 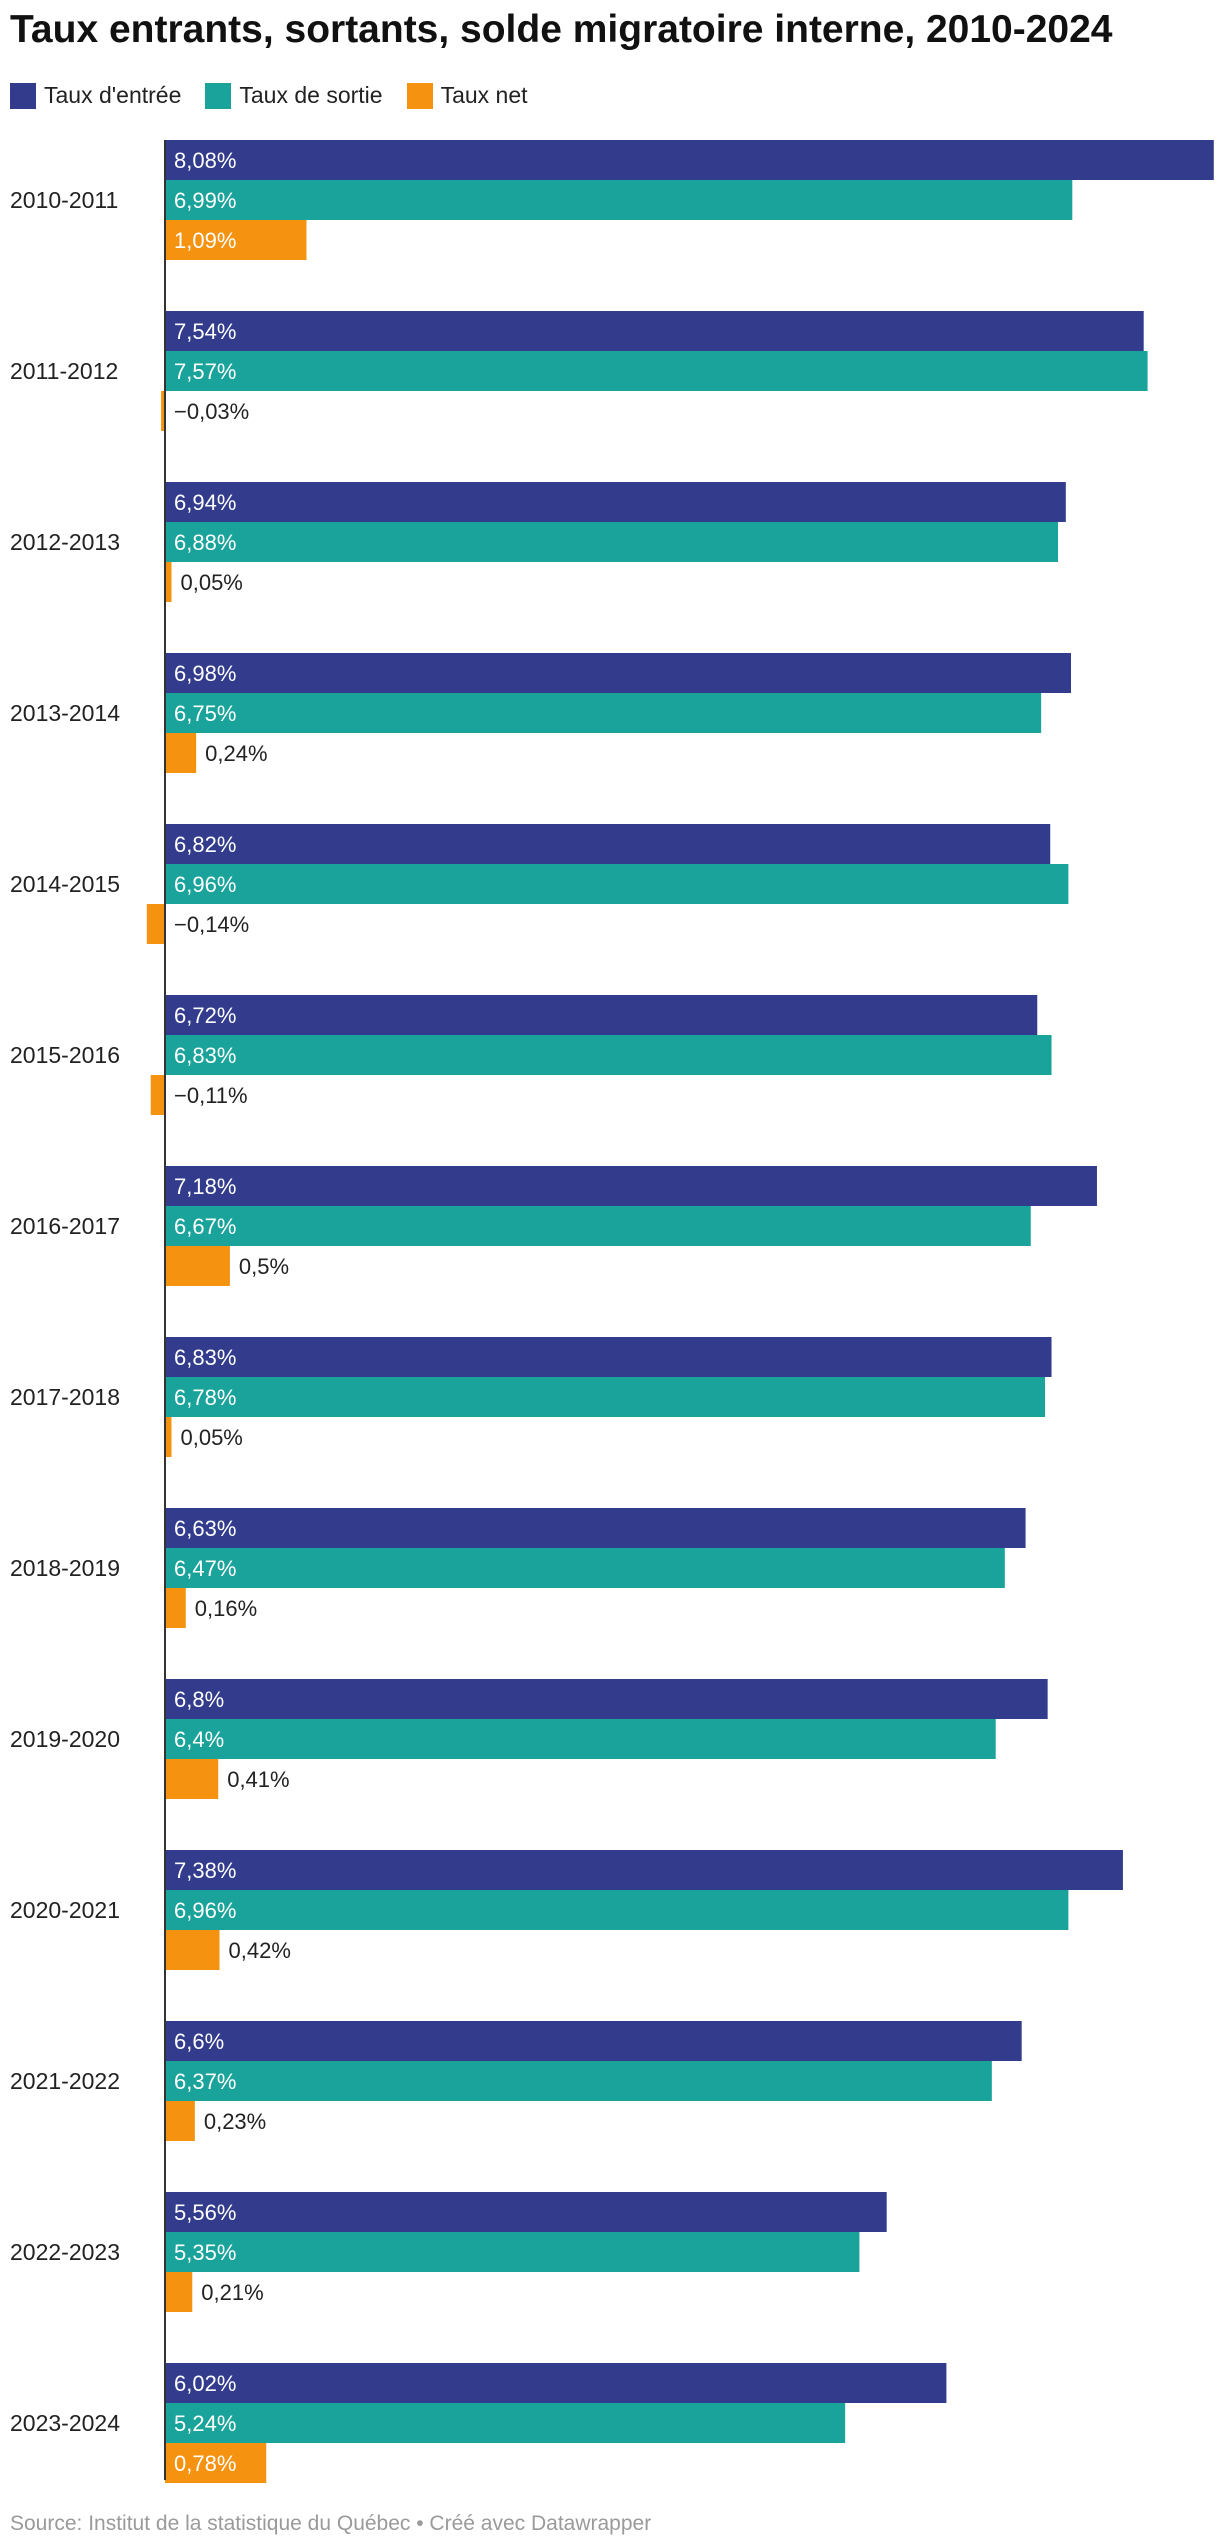 I want to click on legend-label-net: Taux net, so click(x=484, y=95).